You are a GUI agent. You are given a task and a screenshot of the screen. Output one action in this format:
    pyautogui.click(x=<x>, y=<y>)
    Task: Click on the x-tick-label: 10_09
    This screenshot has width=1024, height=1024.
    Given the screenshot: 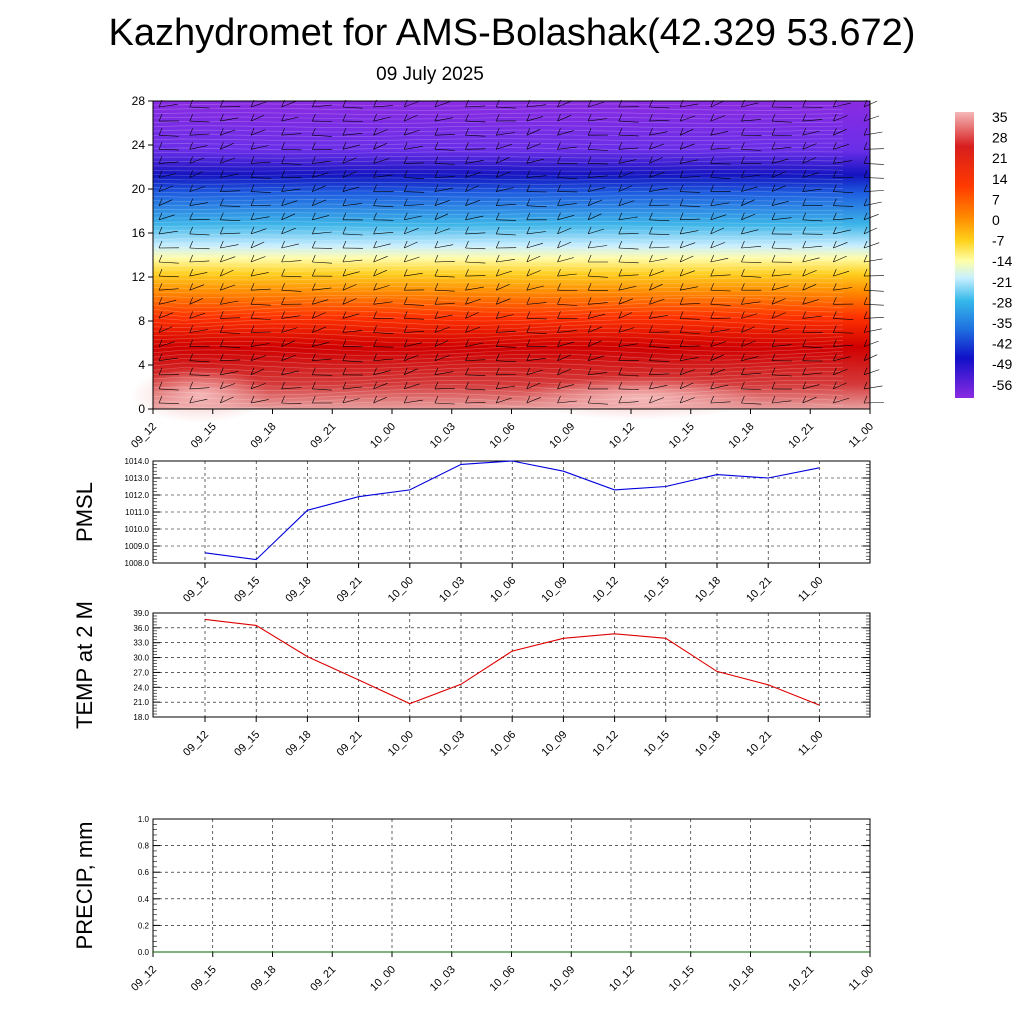 What is the action you would take?
    pyautogui.click(x=554, y=590)
    